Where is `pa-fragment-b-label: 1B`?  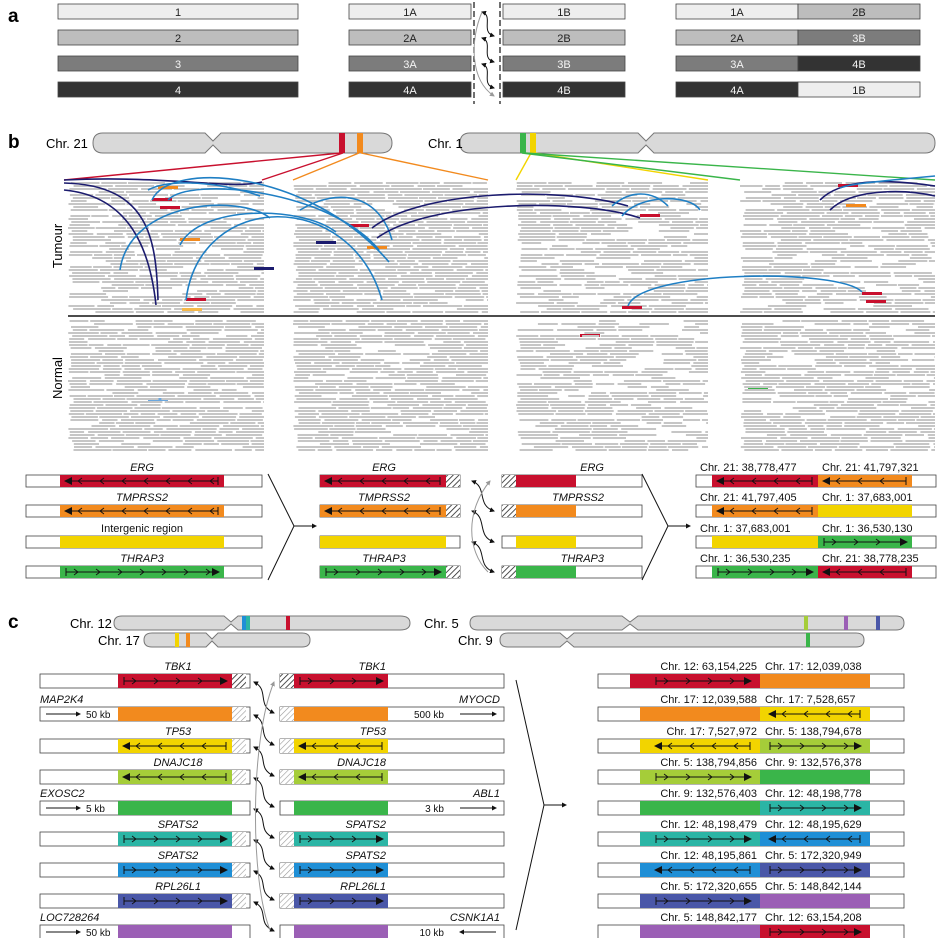 pa-fragment-b-label: 1B is located at coordinates (563, 13).